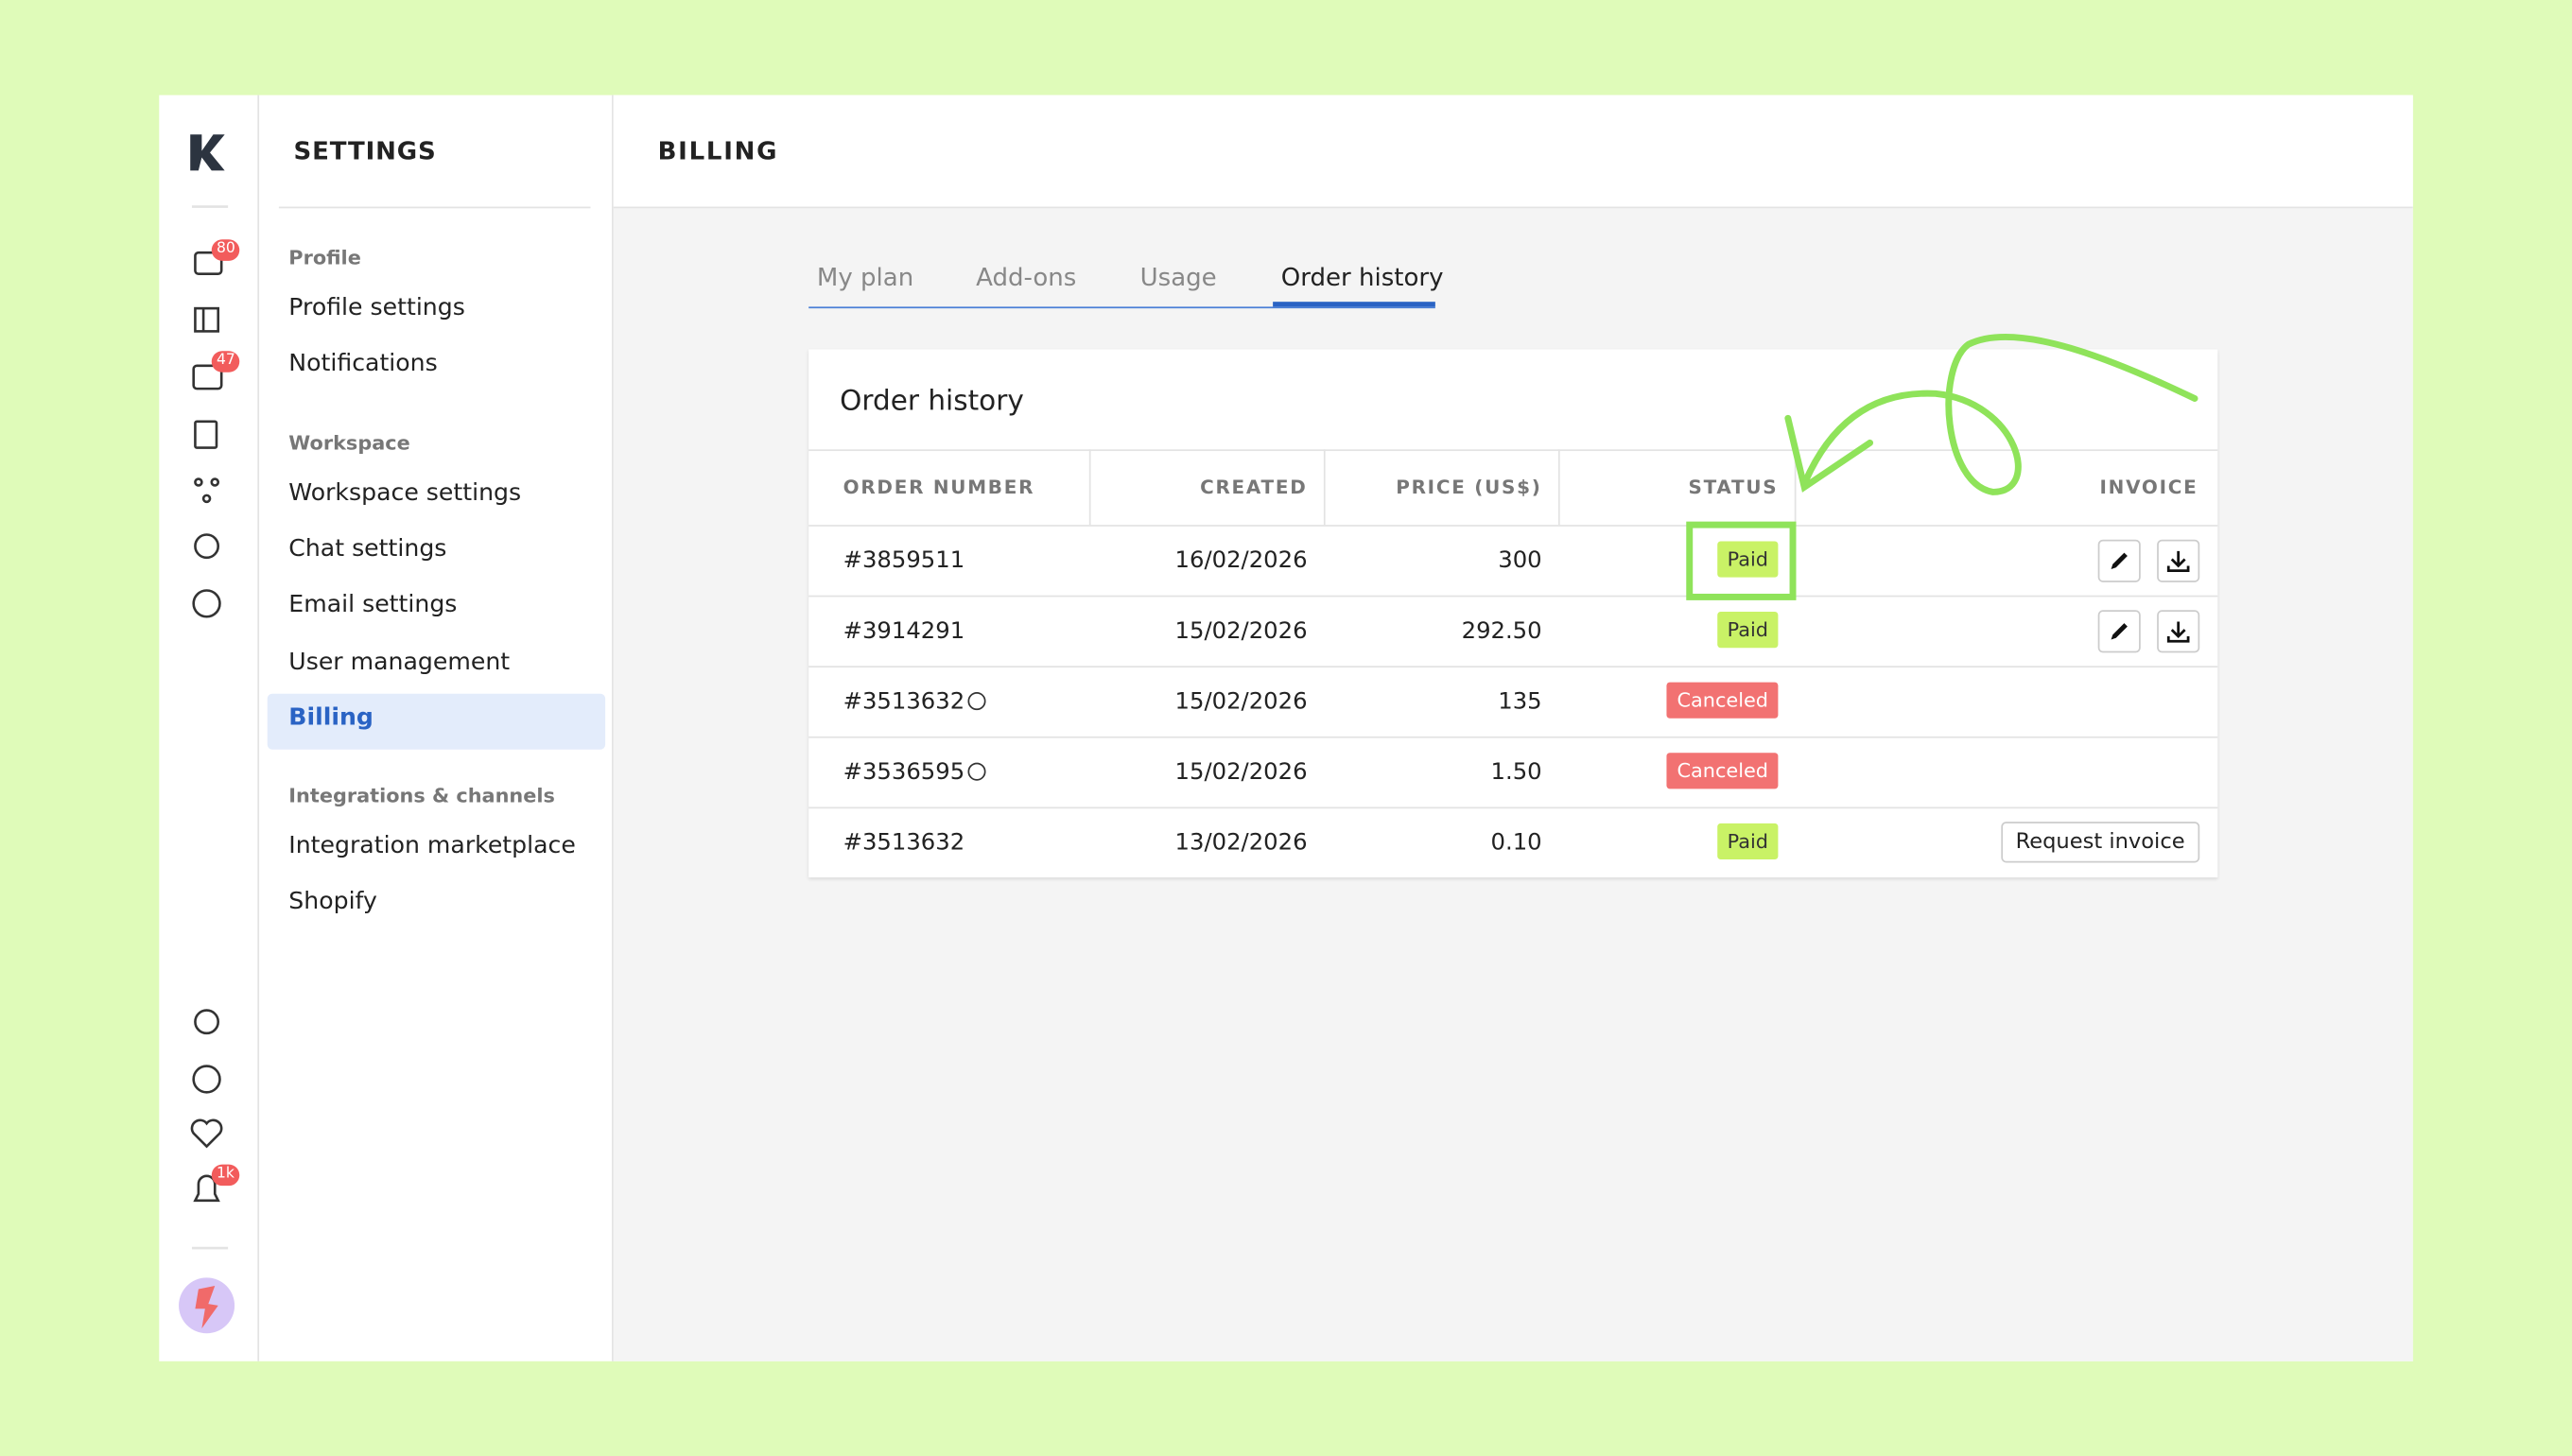  Describe the element at coordinates (1241, 561) in the screenshot. I see `created: 16/02/2026` at that location.